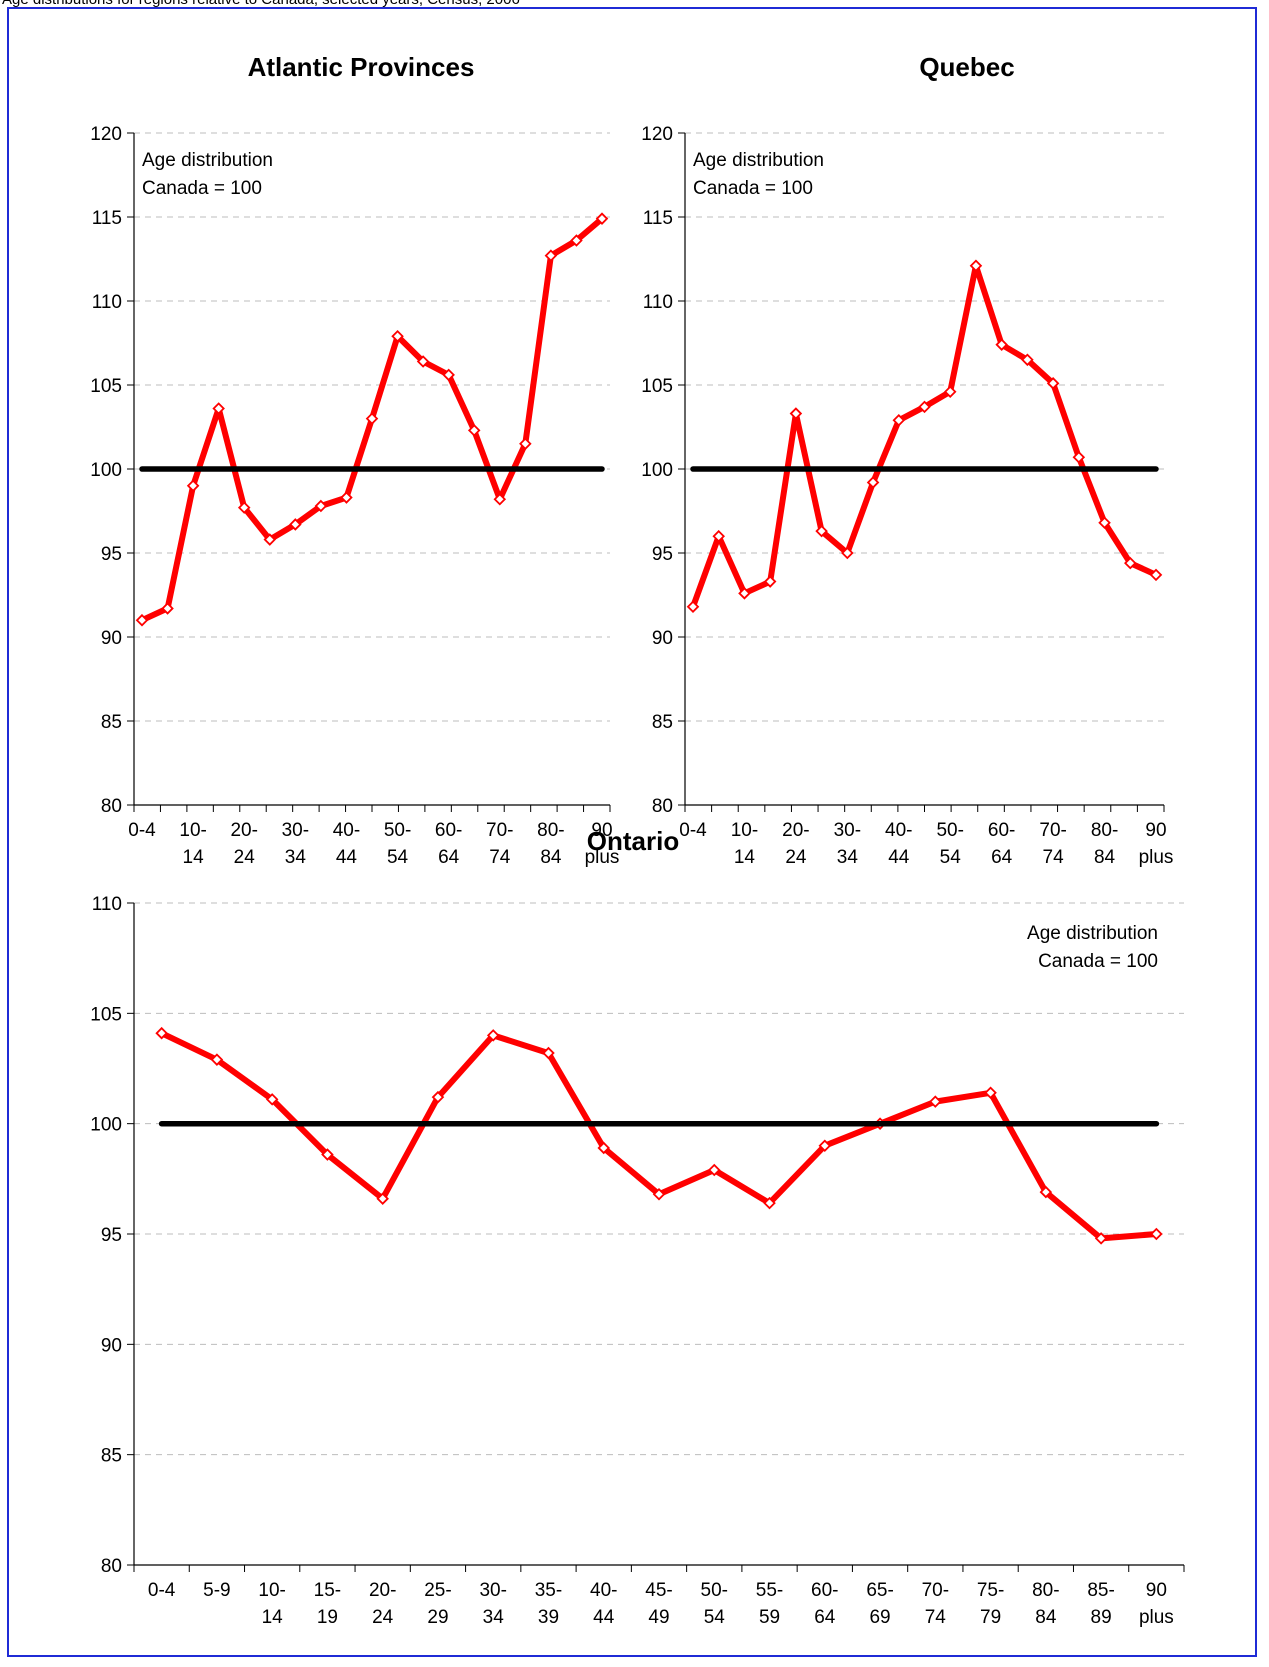 This screenshot has width=1269, height=1667. Describe the element at coordinates (548, 1590) in the screenshot. I see `x-tick-label: 35-` at that location.